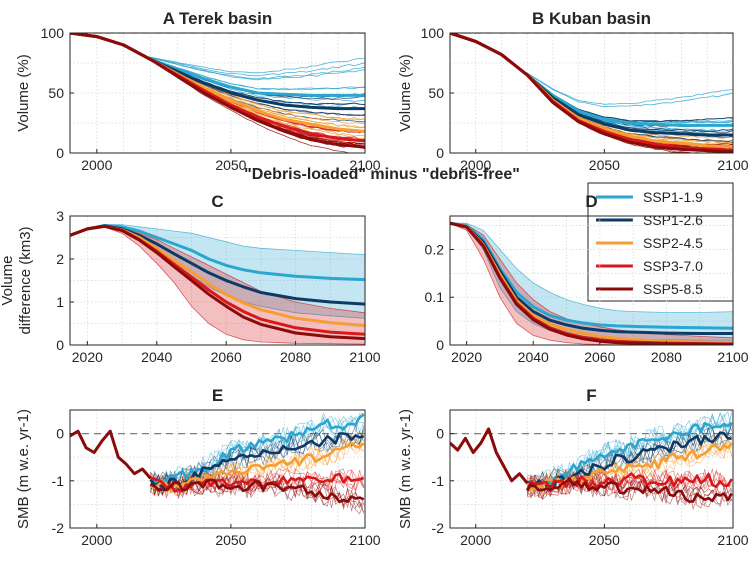 The width and height of the screenshot is (754, 569). I want to click on member-line-SSP3-7.0, so click(629, 483).